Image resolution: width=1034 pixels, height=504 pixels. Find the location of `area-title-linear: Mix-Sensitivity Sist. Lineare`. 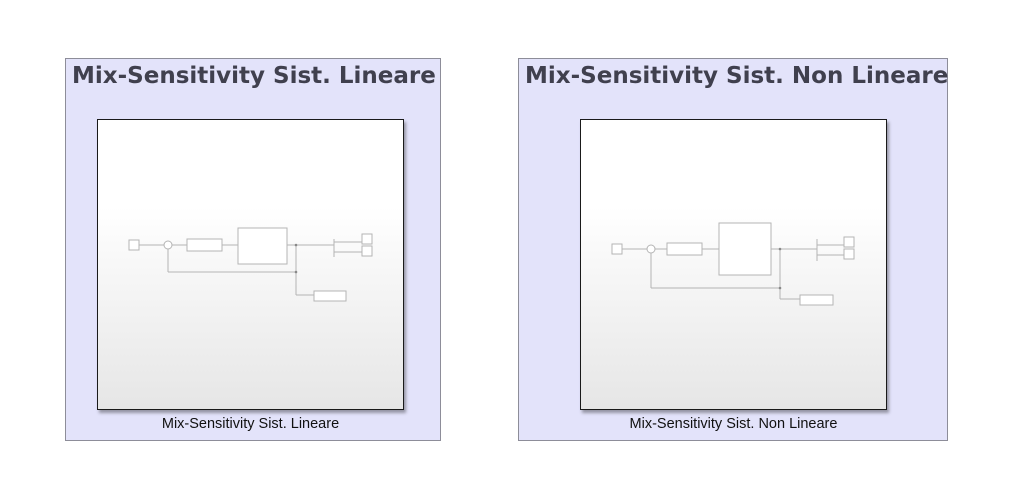

area-title-linear: Mix-Sensitivity Sist. Lineare is located at coordinates (254, 76).